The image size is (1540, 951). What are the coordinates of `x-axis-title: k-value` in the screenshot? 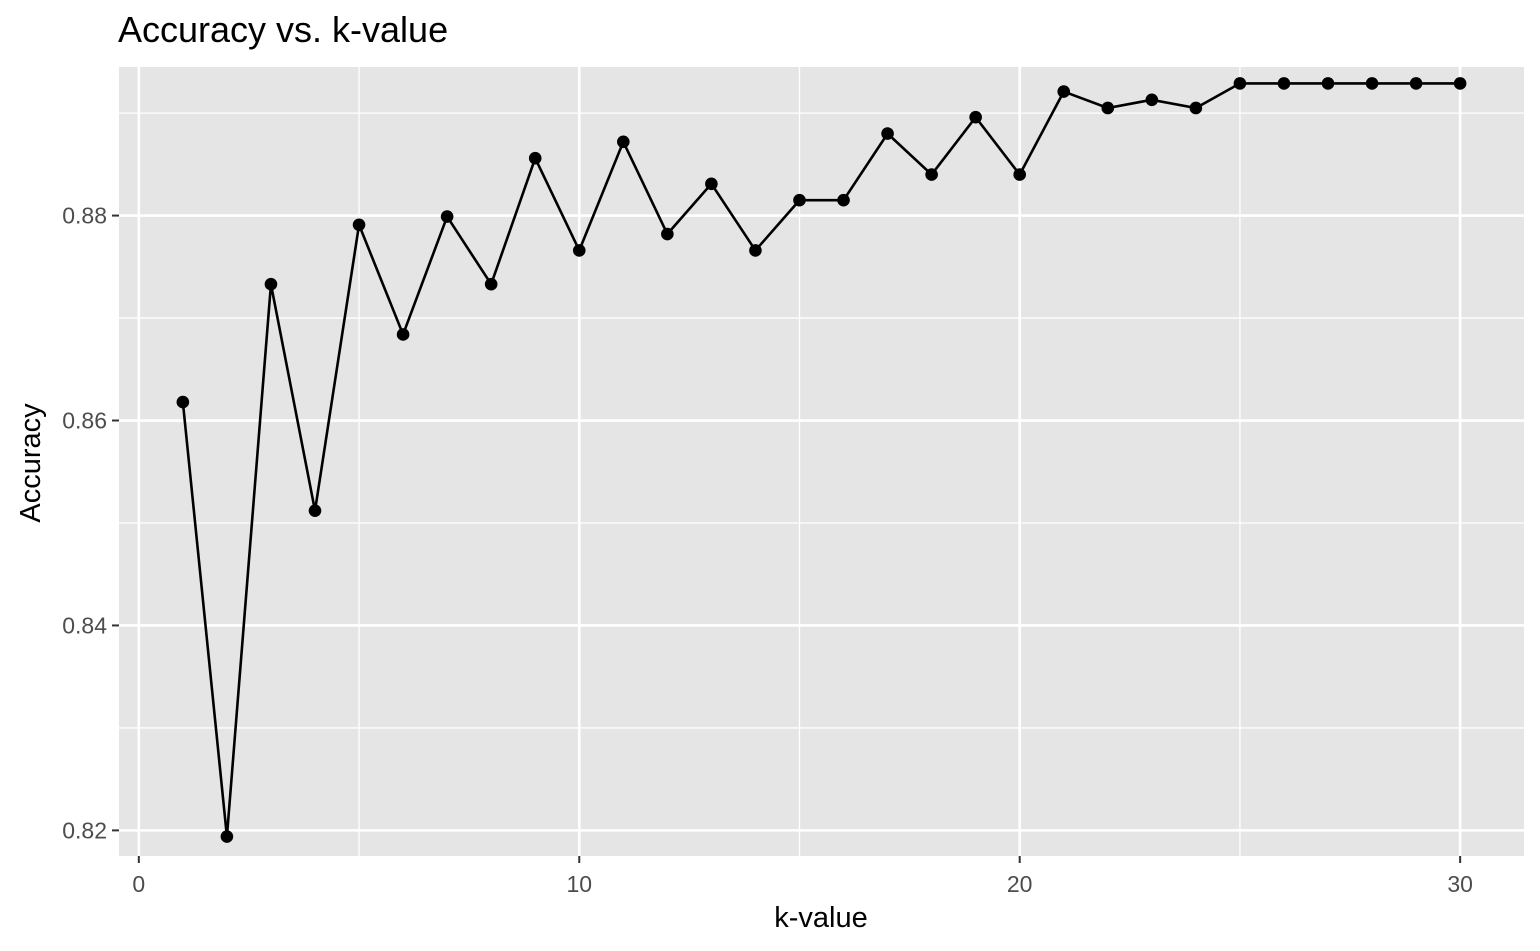 It's located at (821, 918).